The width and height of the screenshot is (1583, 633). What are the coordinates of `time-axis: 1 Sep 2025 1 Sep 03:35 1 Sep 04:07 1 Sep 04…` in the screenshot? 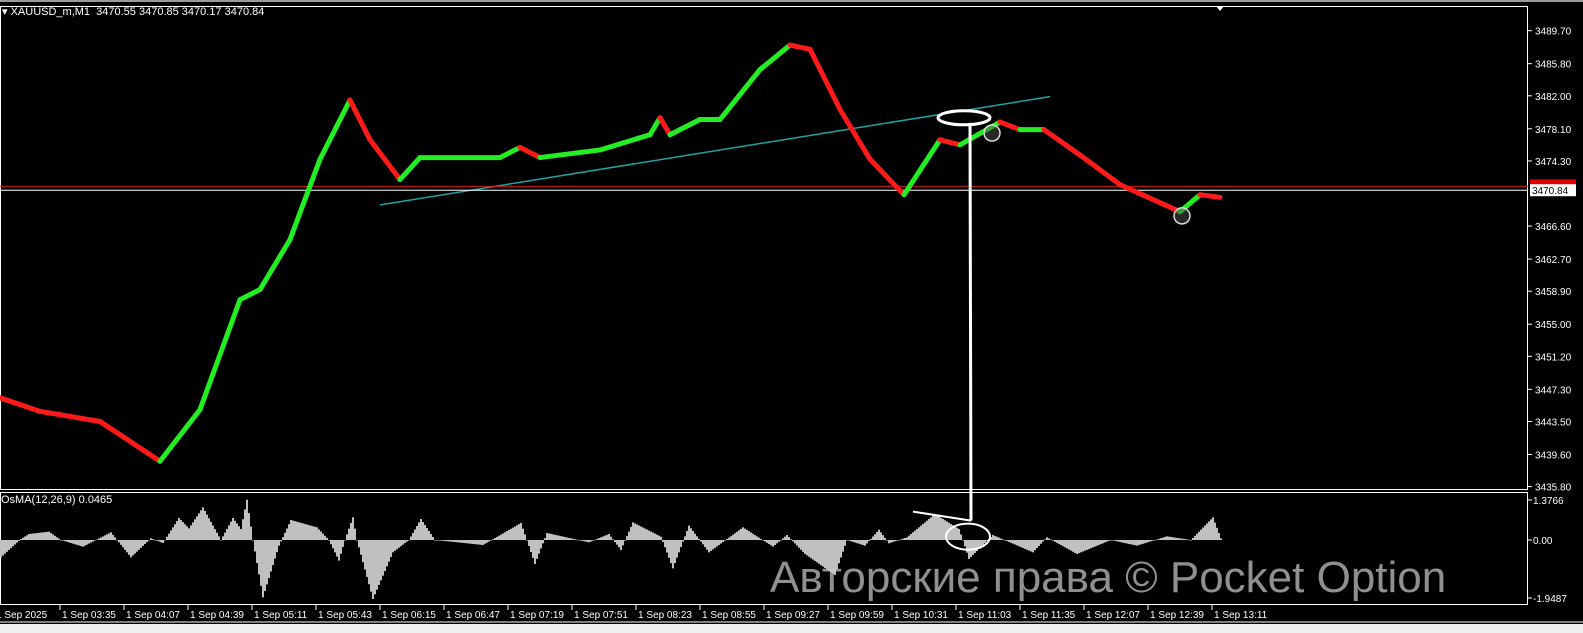 It's located at (634, 613).